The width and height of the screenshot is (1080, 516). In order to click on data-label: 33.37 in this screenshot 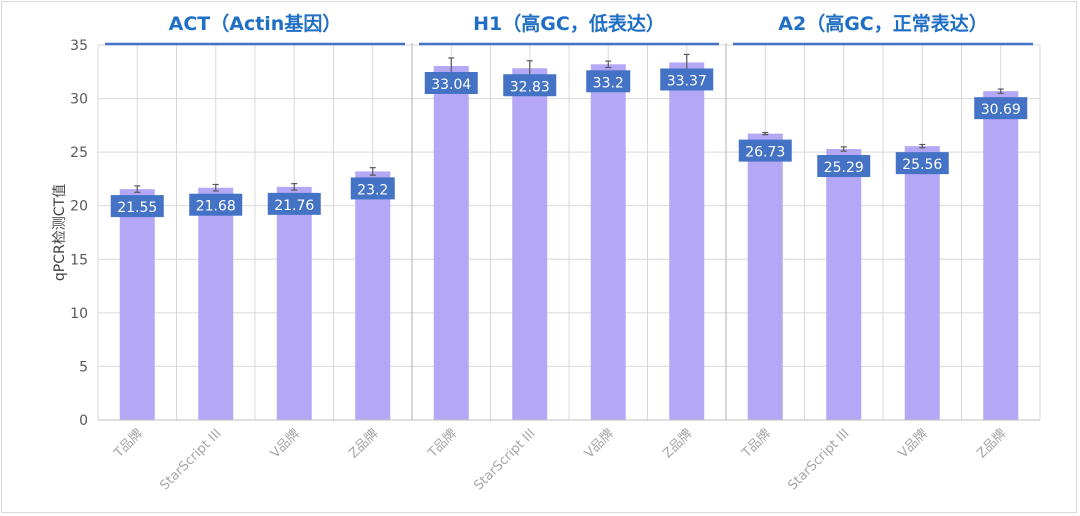, I will do `click(687, 81)`.